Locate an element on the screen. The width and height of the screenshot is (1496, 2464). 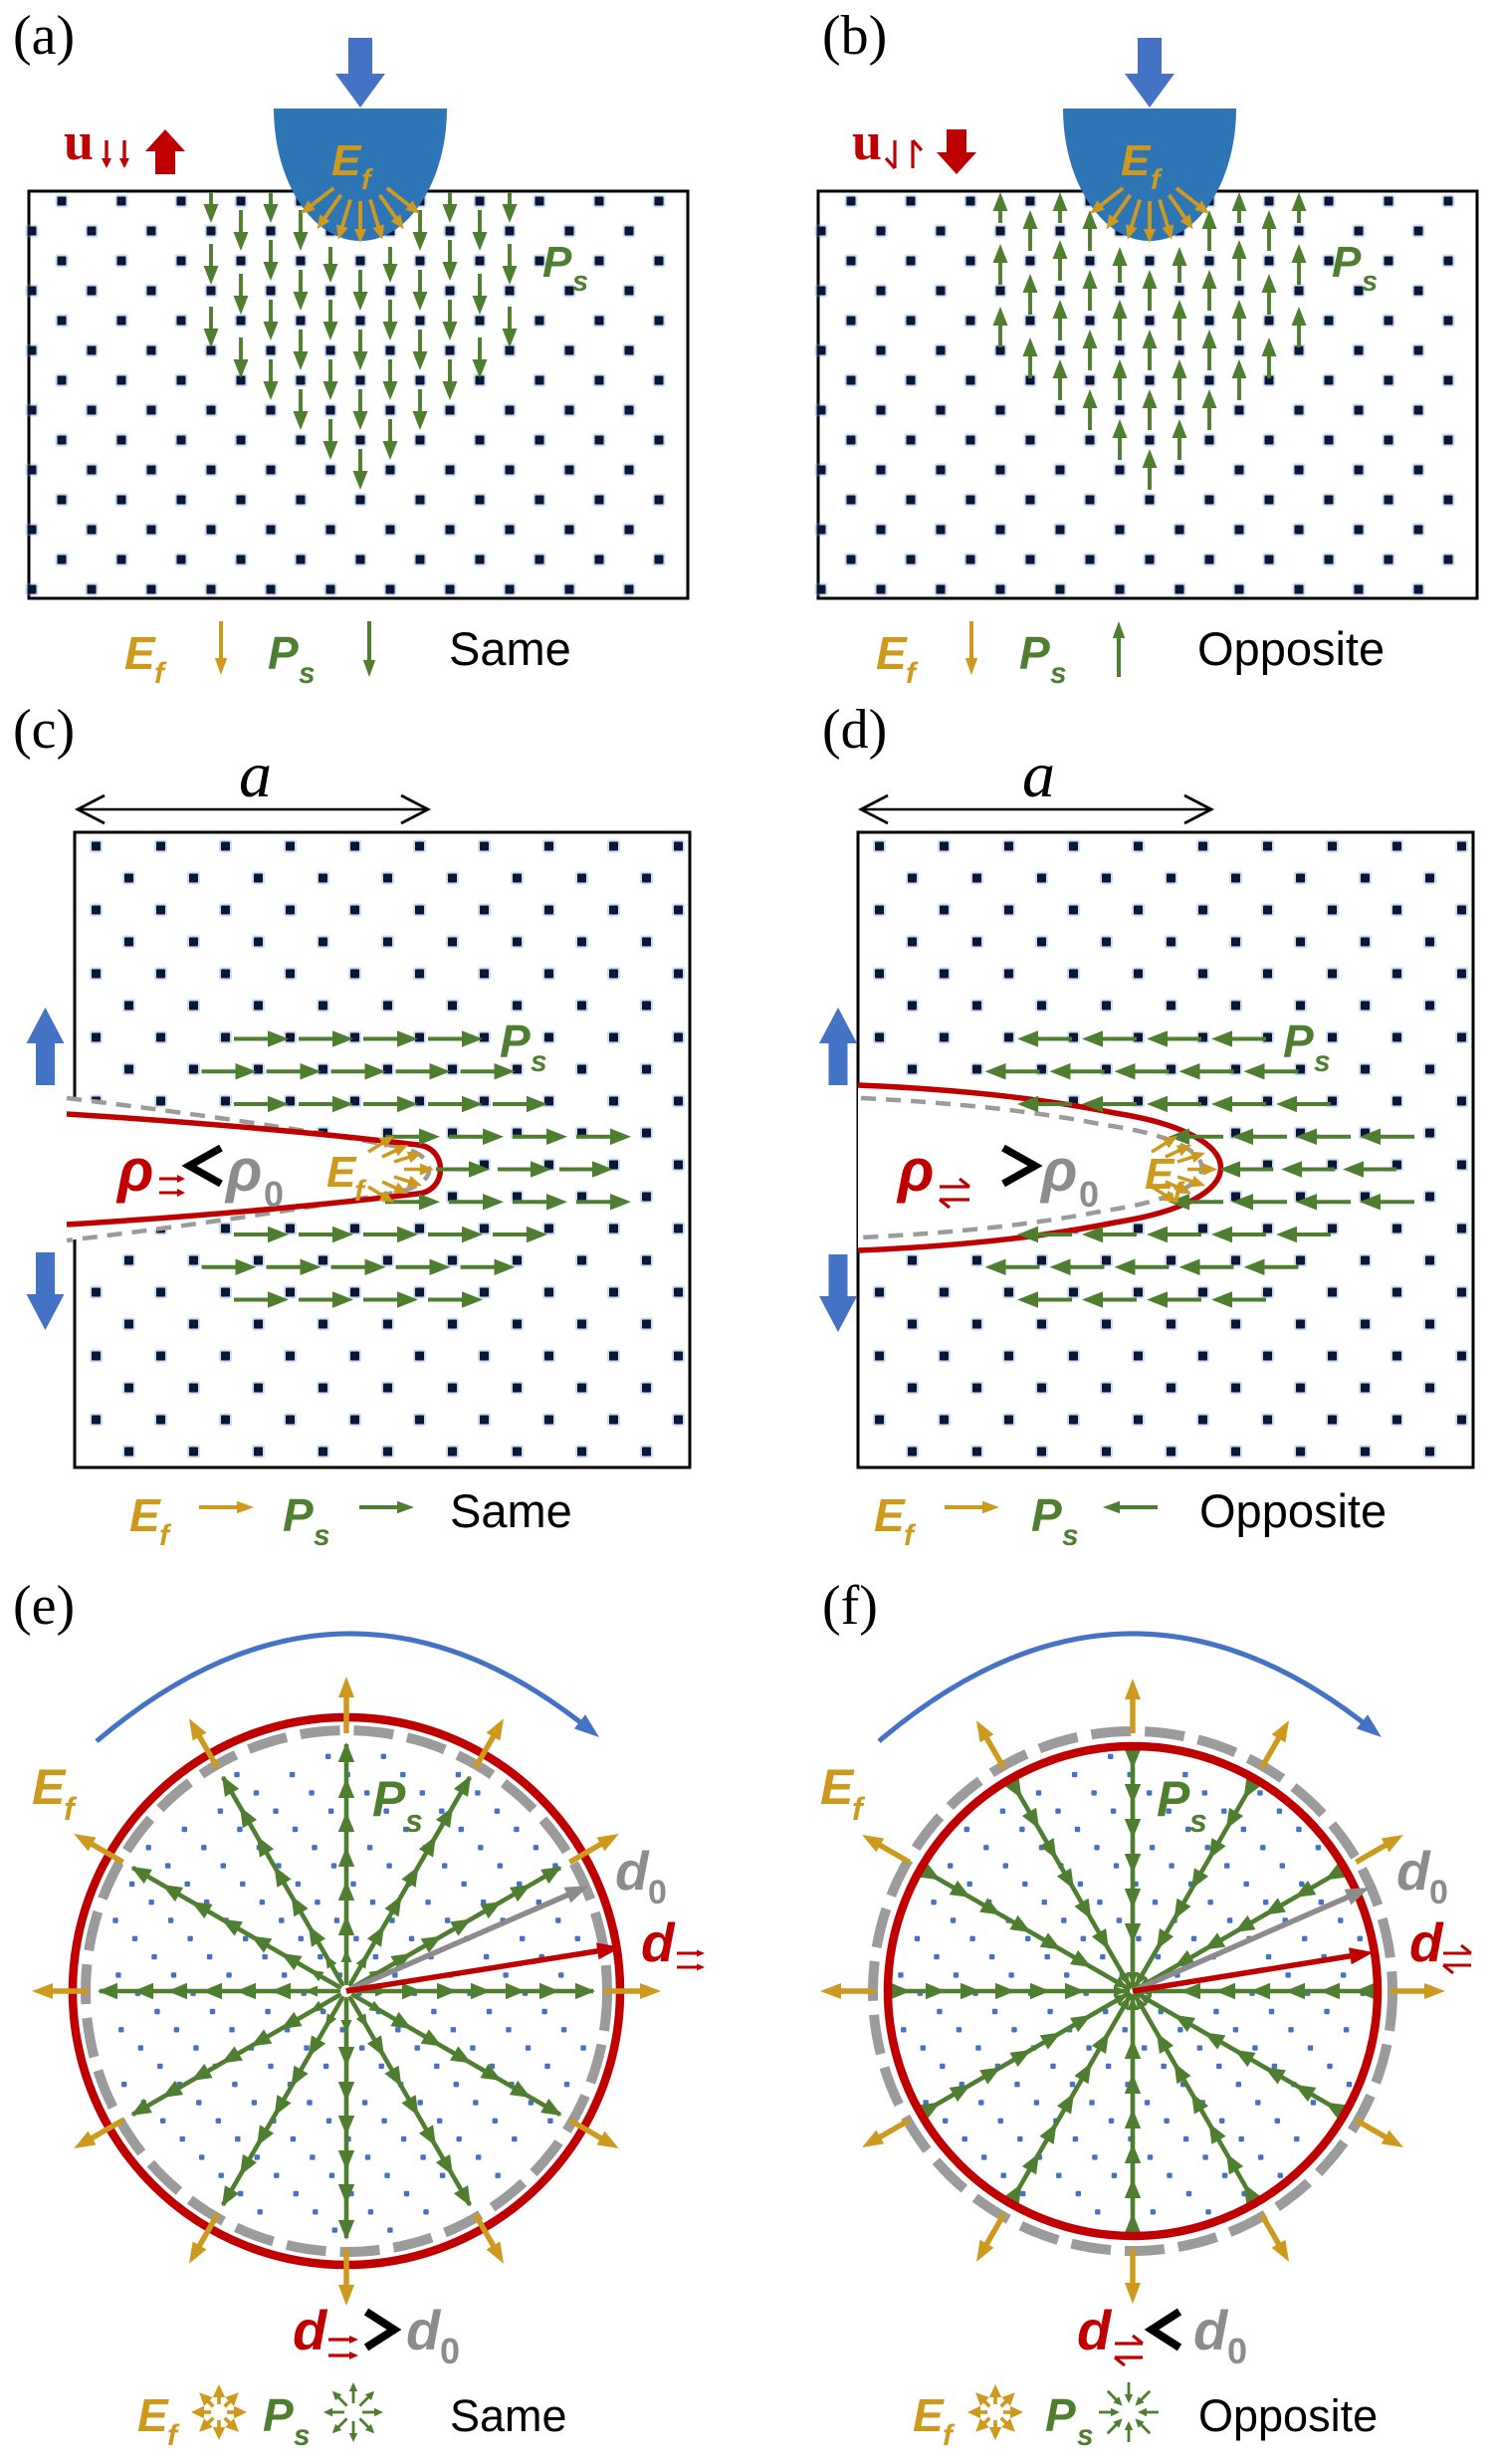
svg-text: (d) is located at coordinates (854, 730).